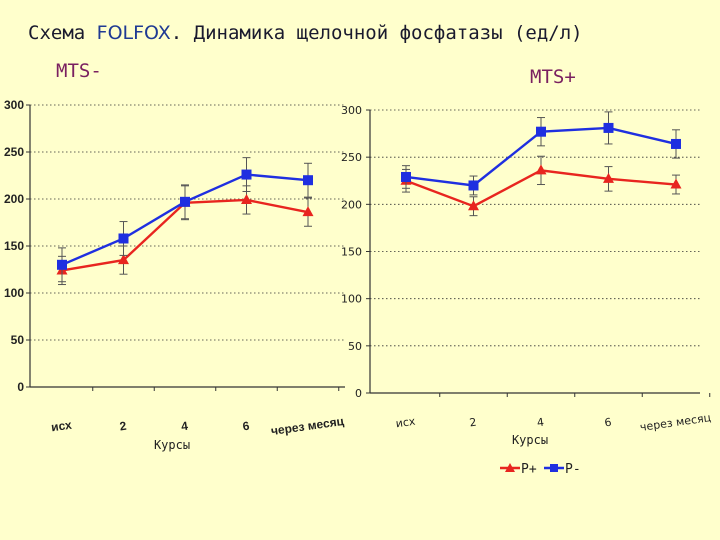  What do you see at coordinates (351, 299) in the screenshot?
I see `right-y-tick-label: 100` at bounding box center [351, 299].